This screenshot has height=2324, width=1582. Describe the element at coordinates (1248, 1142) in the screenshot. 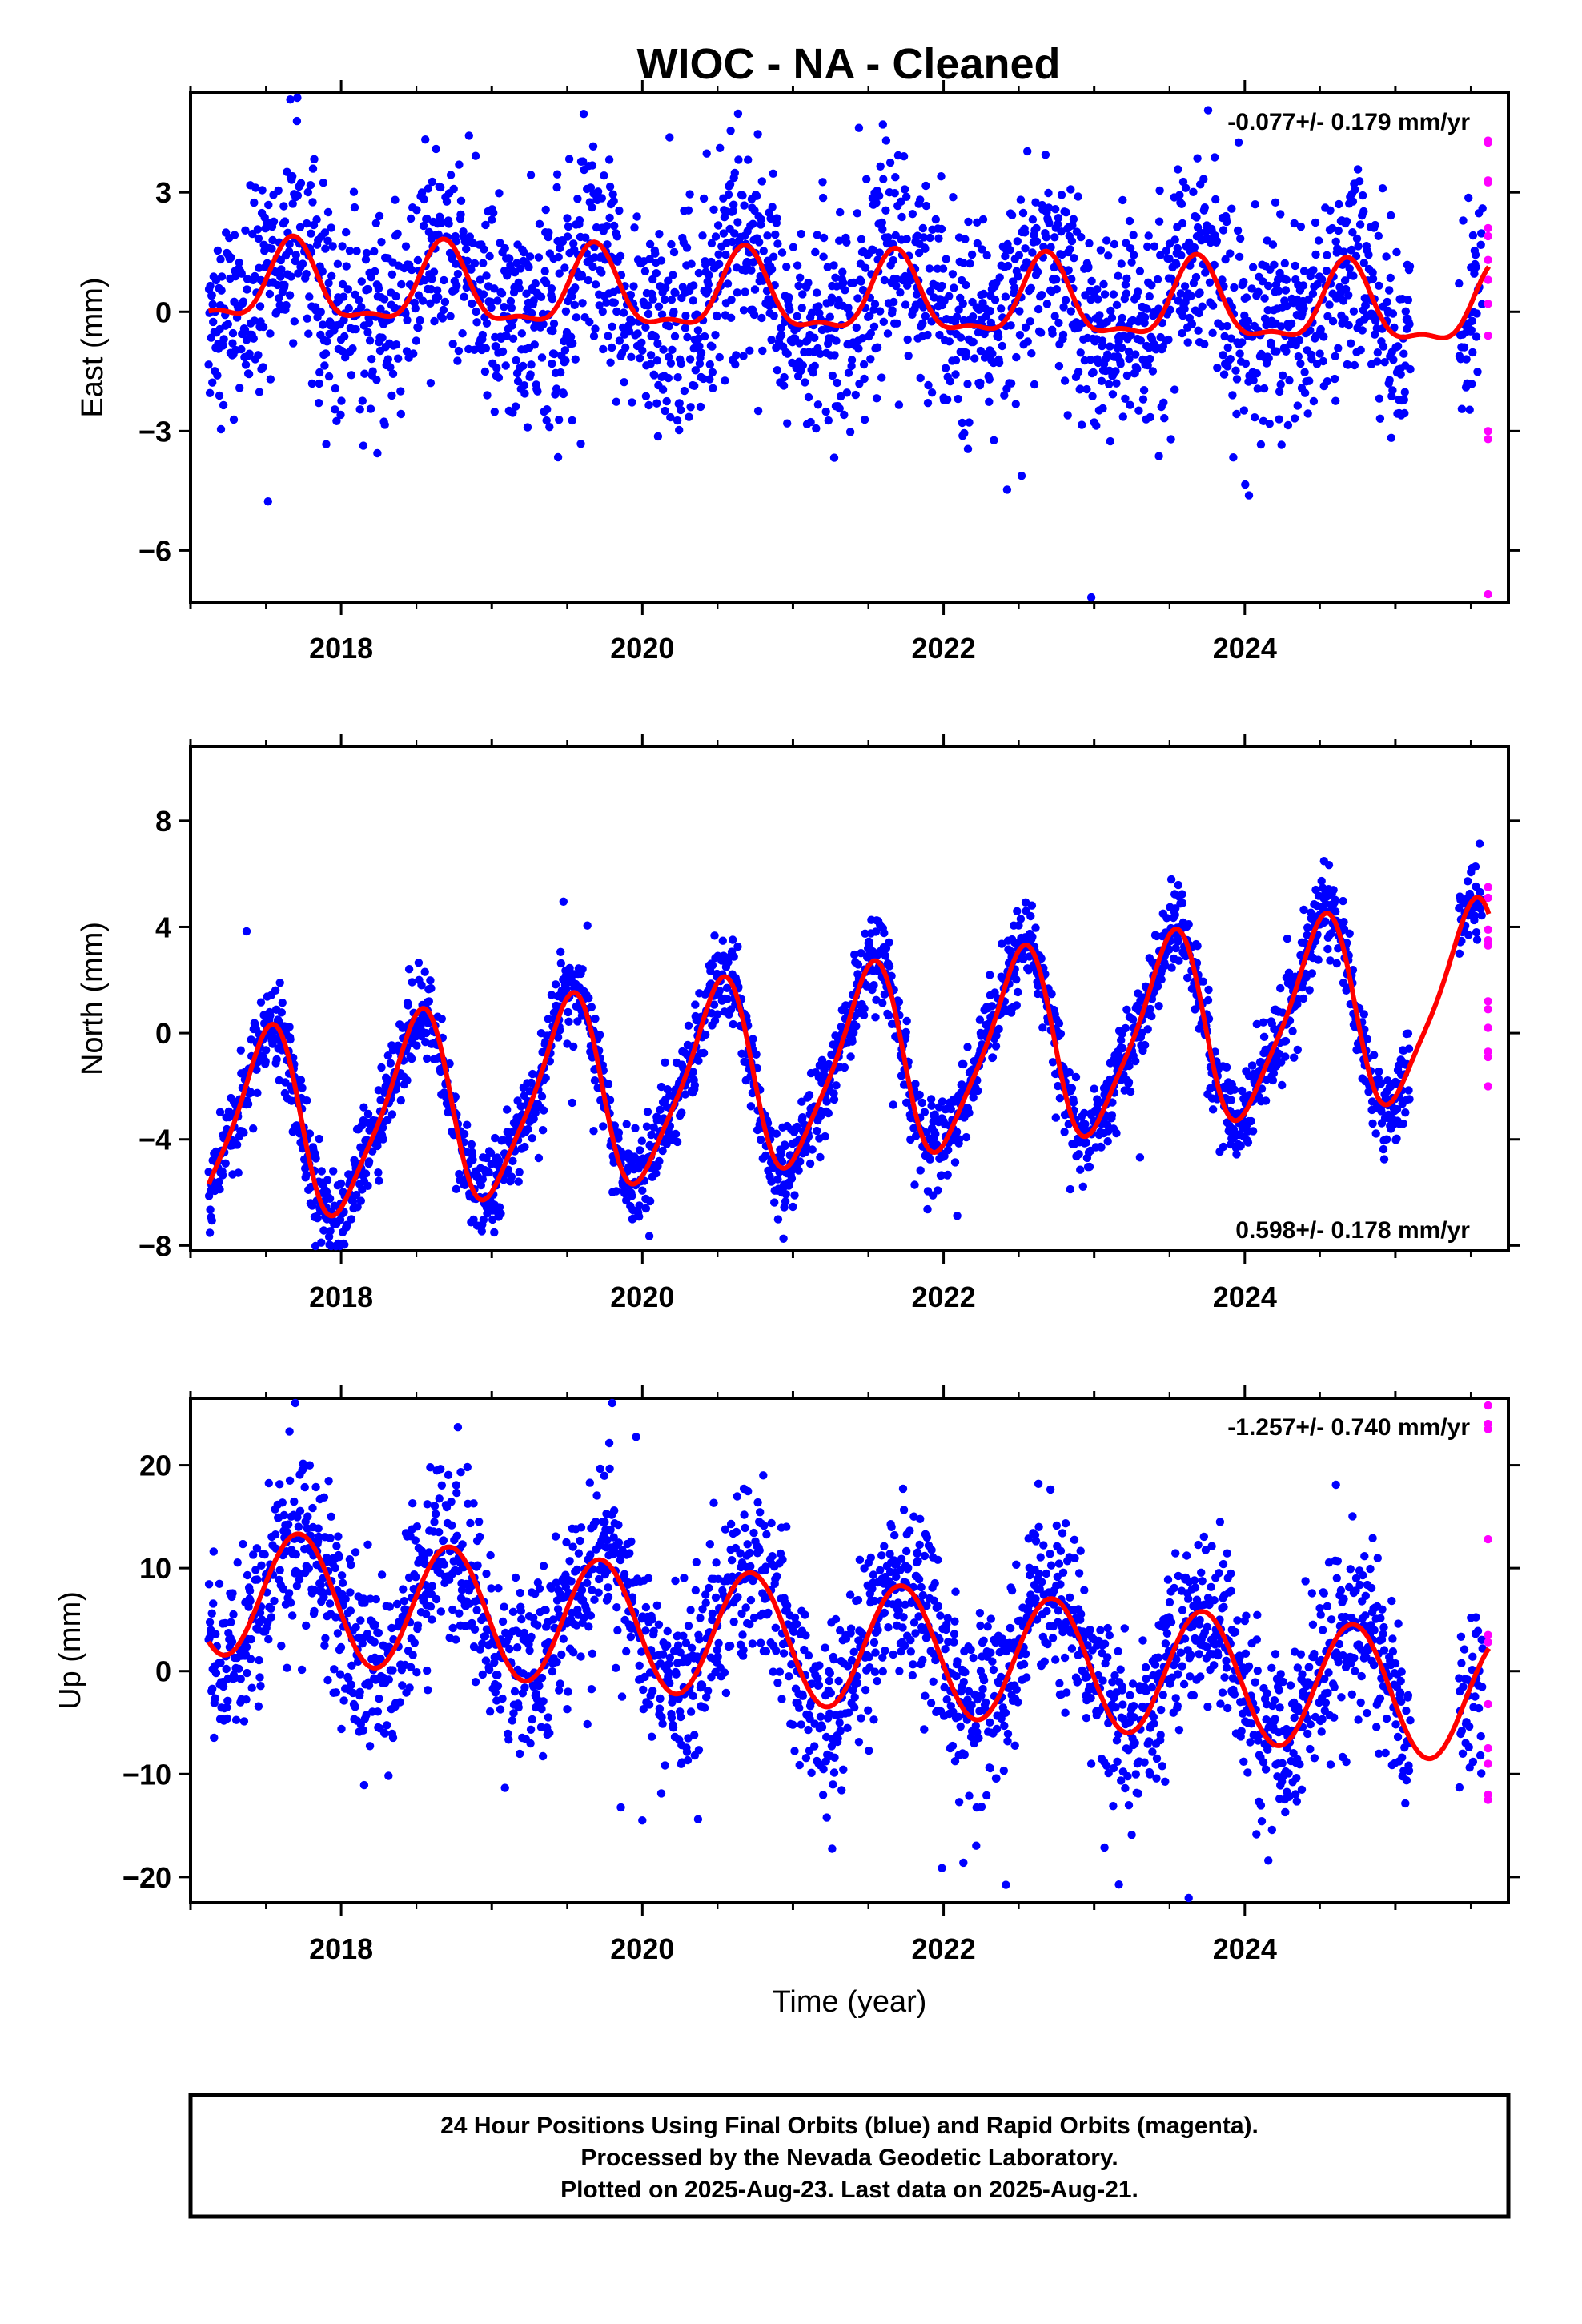

I see `north-point-2012` at that location.